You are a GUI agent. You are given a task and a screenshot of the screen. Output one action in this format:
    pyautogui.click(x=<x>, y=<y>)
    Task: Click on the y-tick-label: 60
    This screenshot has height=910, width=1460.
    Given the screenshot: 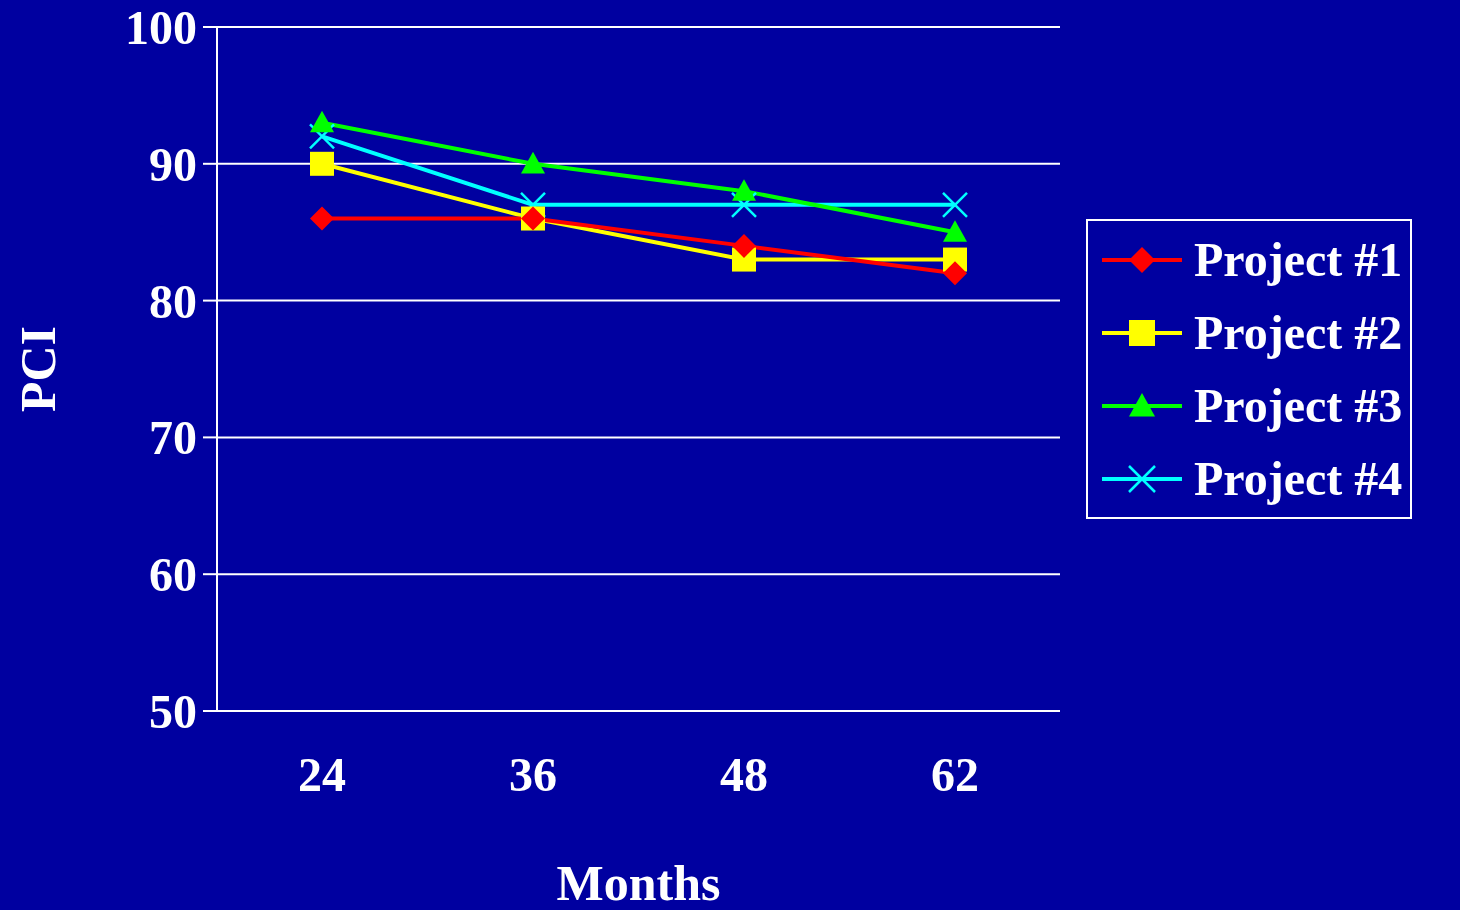 What is the action you would take?
    pyautogui.click(x=173, y=575)
    